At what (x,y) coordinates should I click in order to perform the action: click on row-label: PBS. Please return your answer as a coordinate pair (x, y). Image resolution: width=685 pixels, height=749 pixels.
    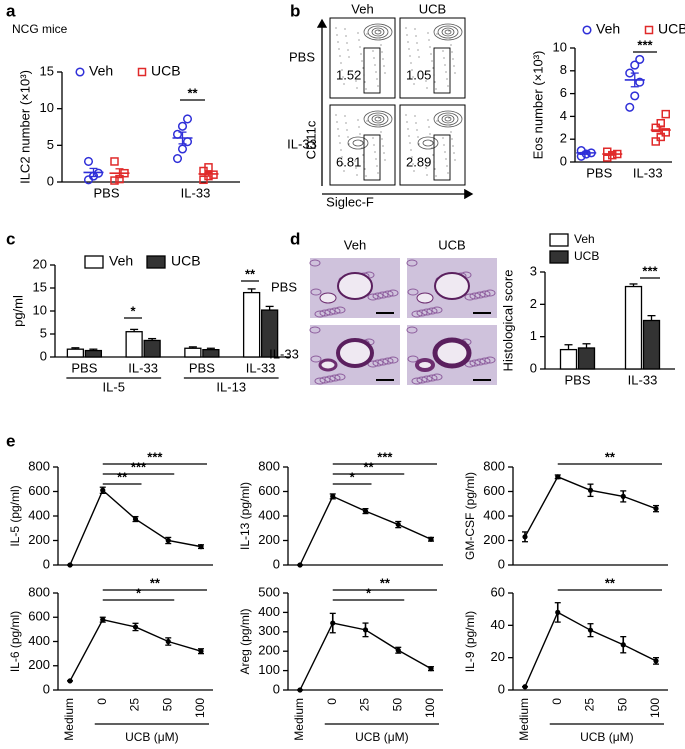
    Looking at the image, I should click on (284, 286).